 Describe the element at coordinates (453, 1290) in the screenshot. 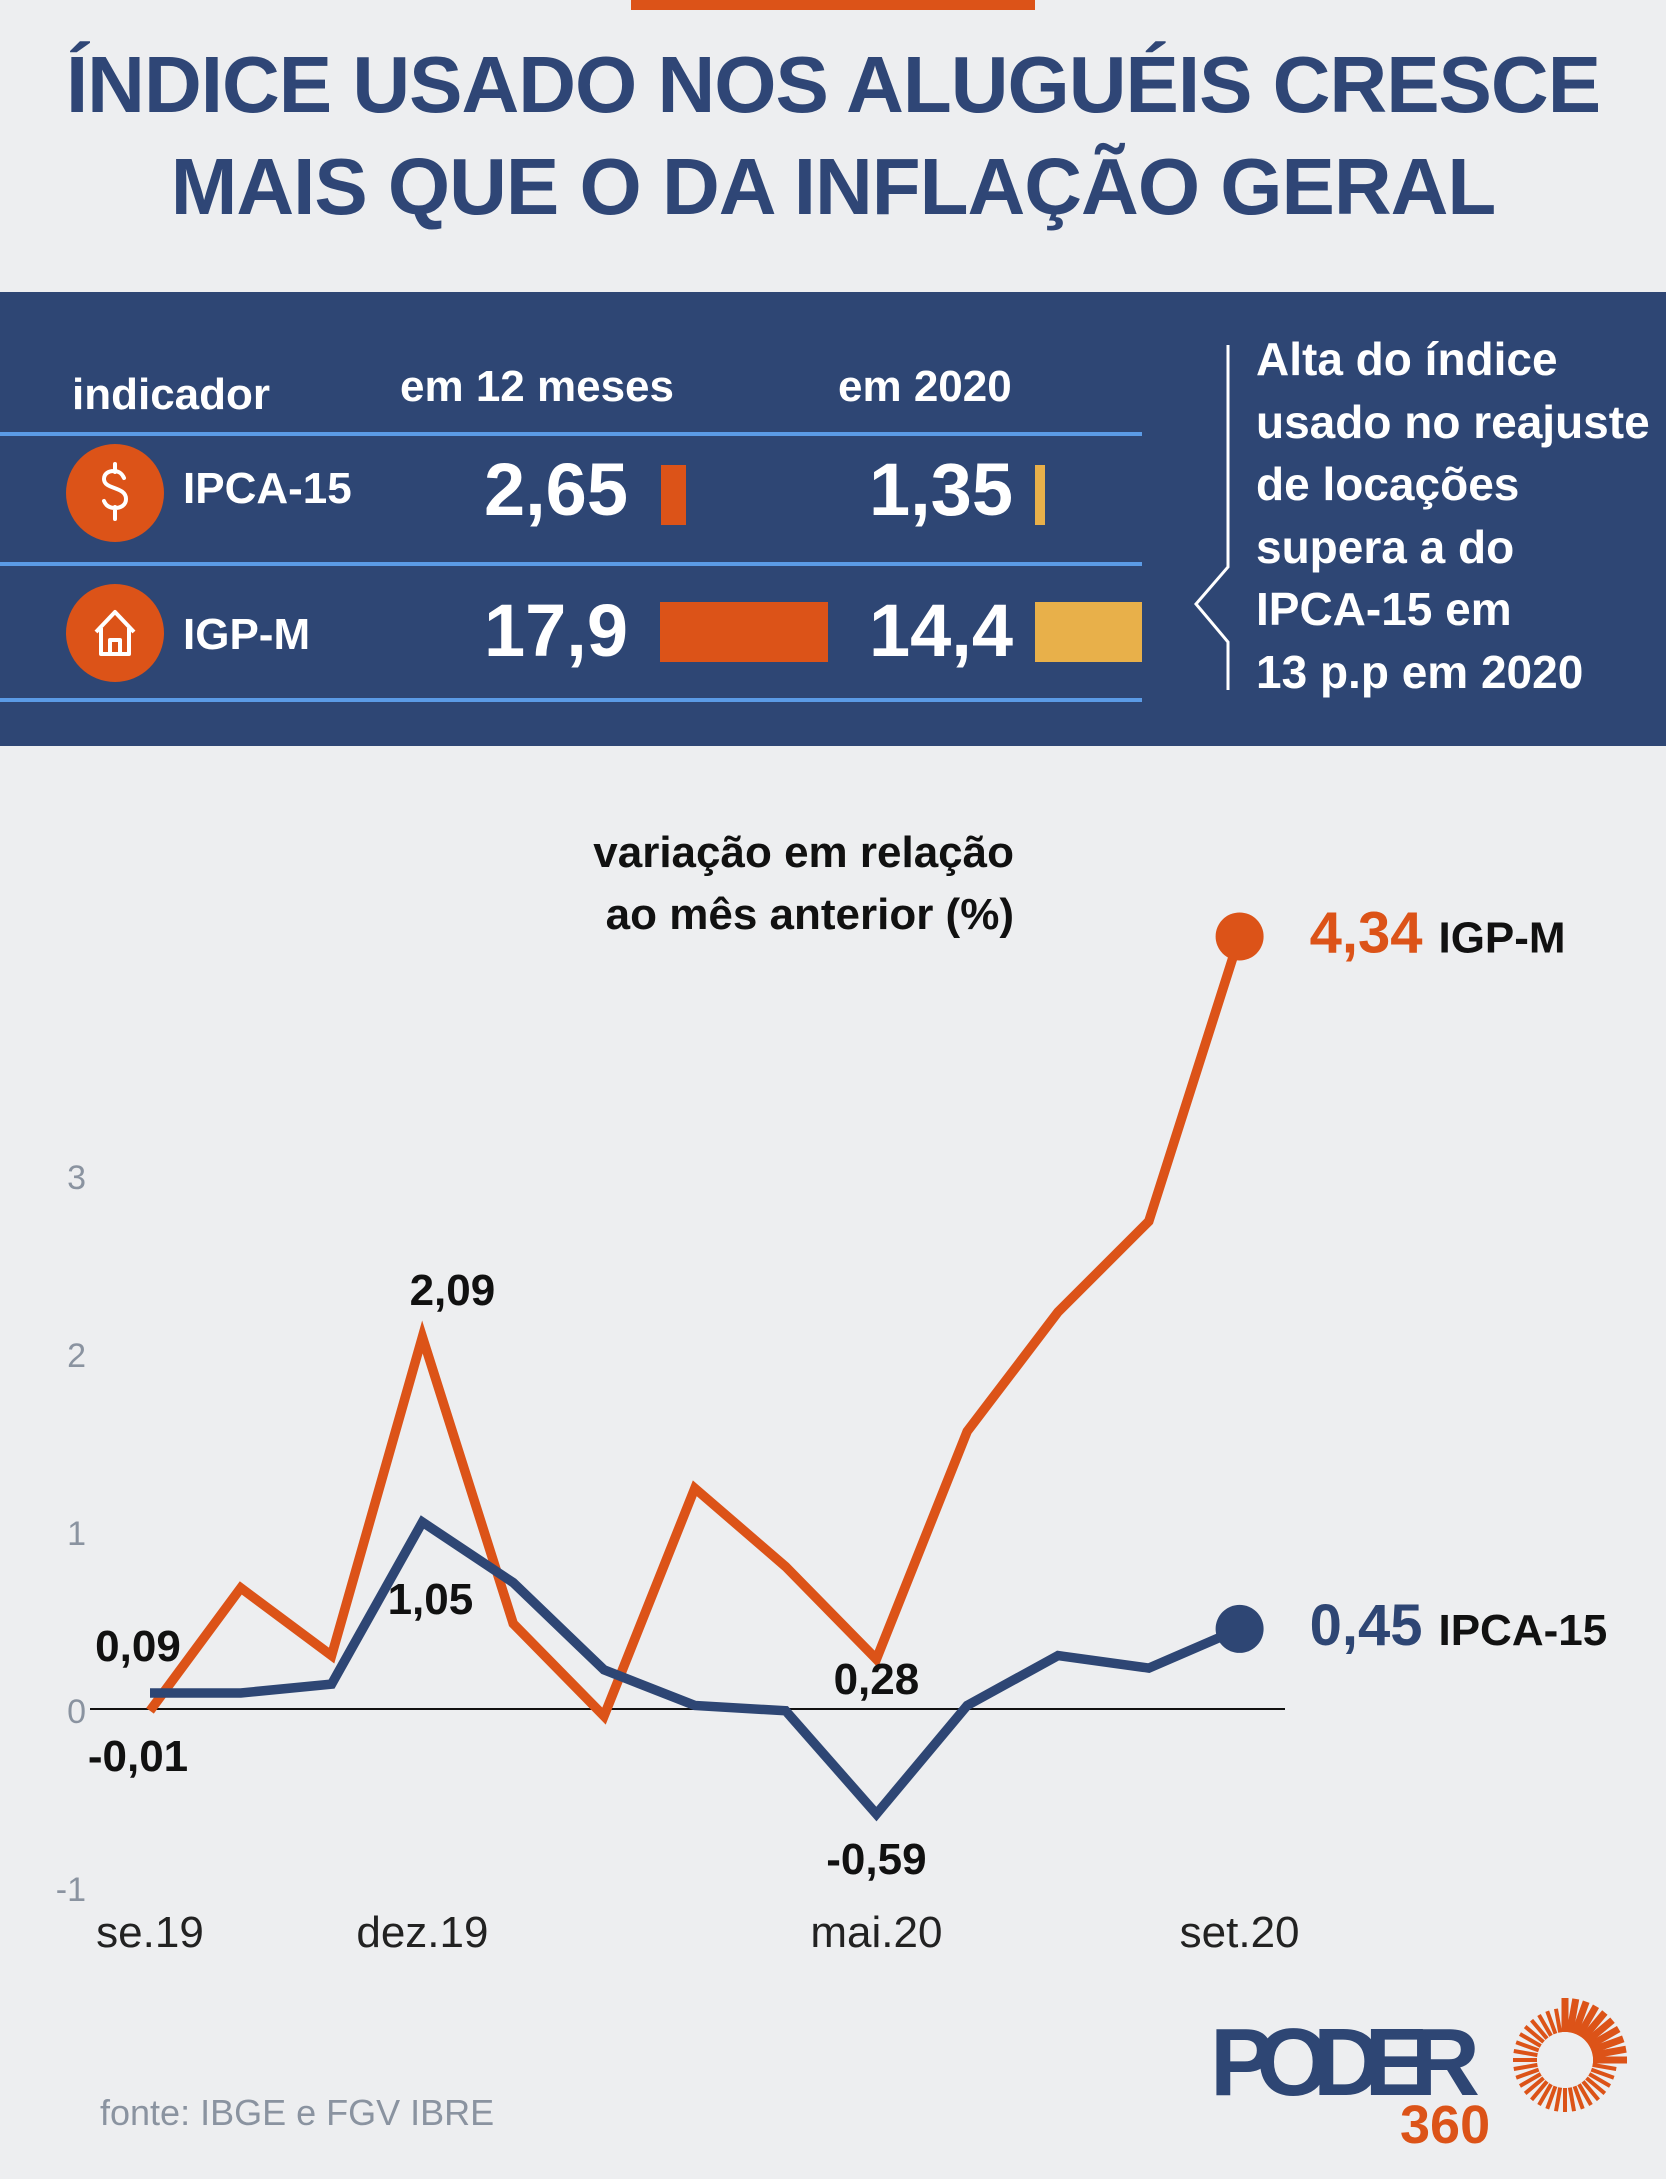

I see `data-label: 2,09` at that location.